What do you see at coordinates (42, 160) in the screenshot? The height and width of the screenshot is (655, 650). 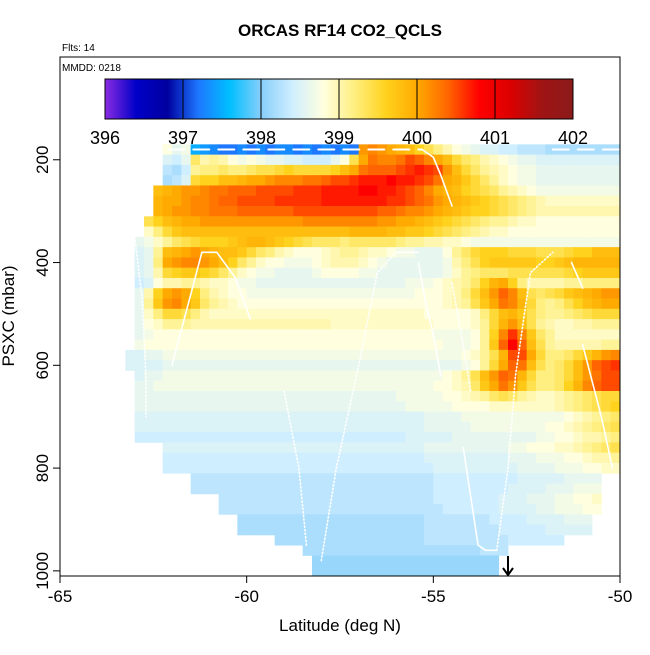 I see `y-tick-label: 200` at bounding box center [42, 160].